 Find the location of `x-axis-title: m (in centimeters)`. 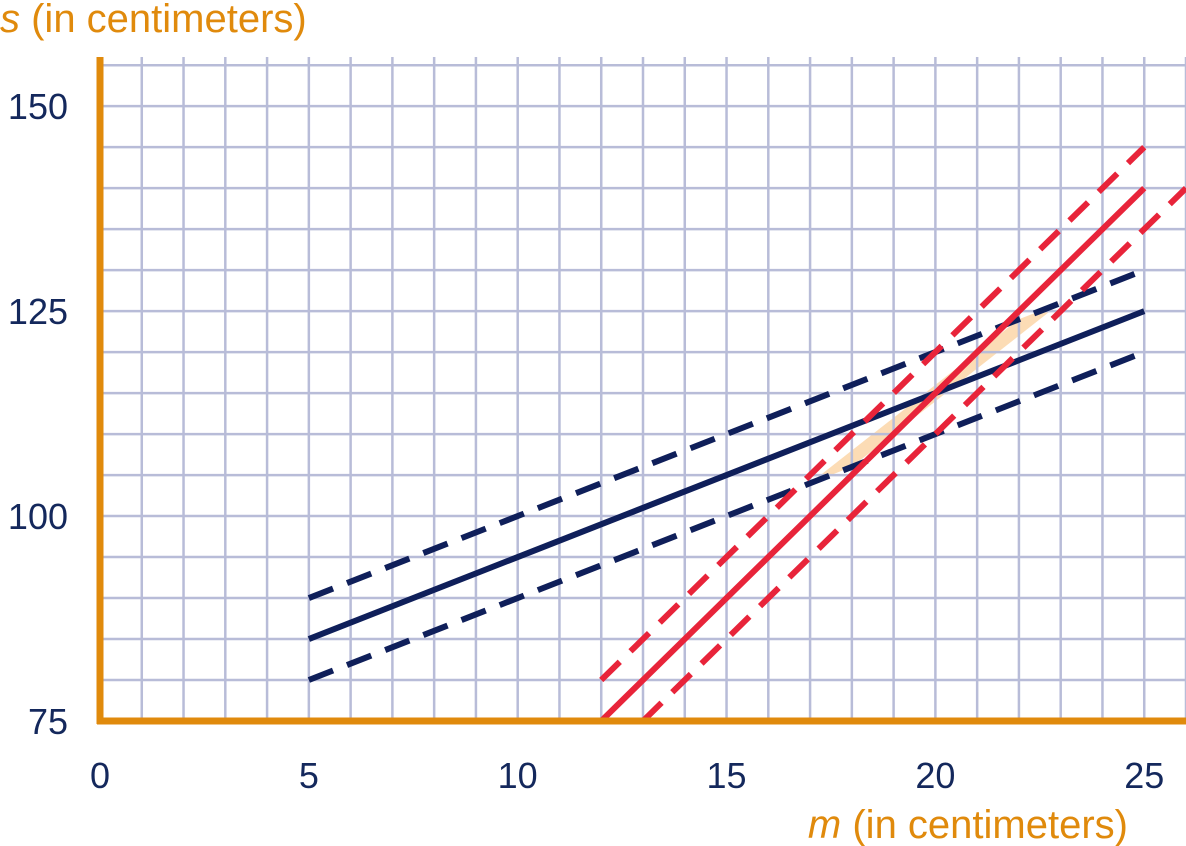

x-axis-title: m (in centimeters) is located at coordinates (968, 824).